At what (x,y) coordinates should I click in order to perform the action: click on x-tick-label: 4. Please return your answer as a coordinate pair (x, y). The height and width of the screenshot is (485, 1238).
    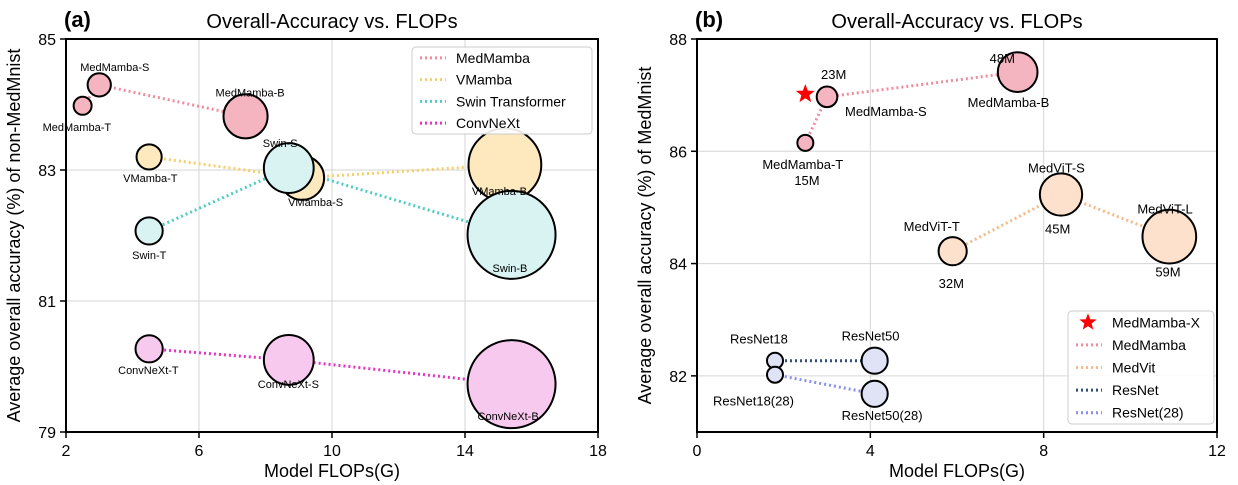
    Looking at the image, I should click on (870, 451).